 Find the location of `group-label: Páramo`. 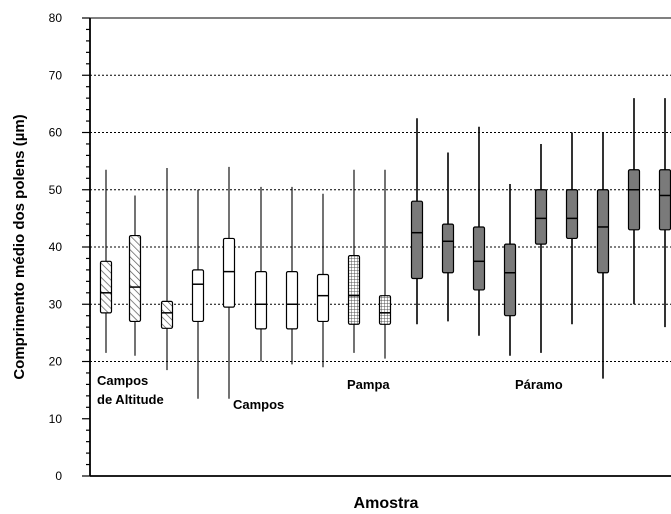

group-label: Páramo is located at coordinates (539, 384).